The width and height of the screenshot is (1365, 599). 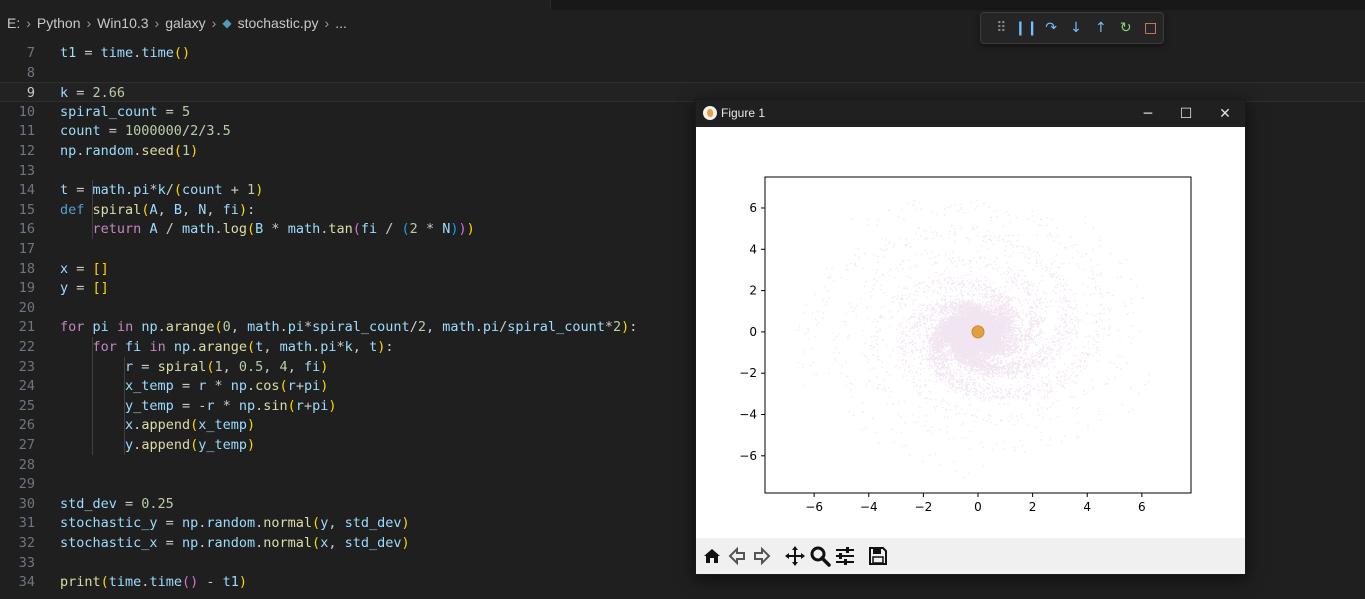 I want to click on line-number: 15, so click(x=26, y=209).